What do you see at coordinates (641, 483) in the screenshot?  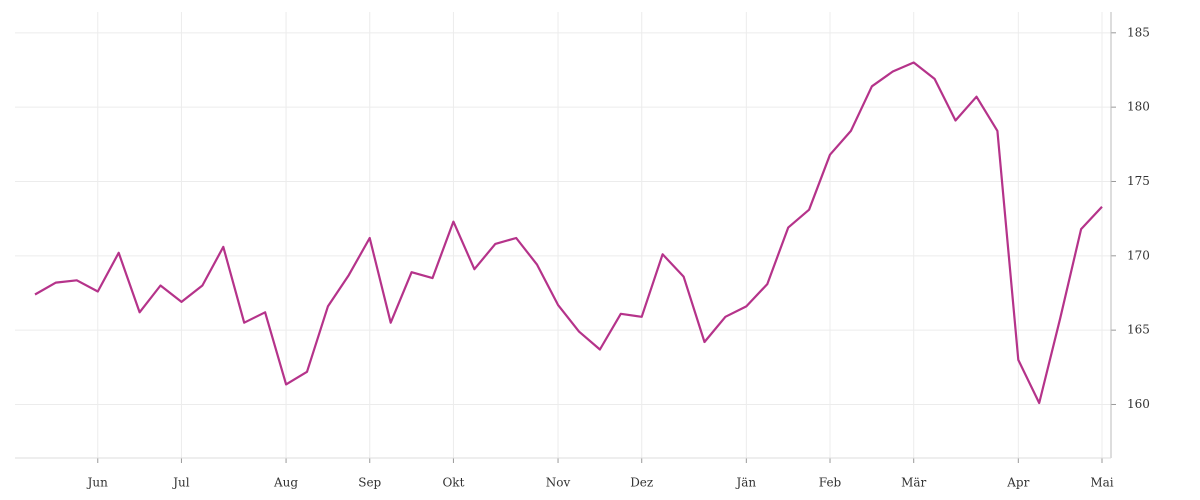 I see `x-tick-label: Dez` at bounding box center [641, 483].